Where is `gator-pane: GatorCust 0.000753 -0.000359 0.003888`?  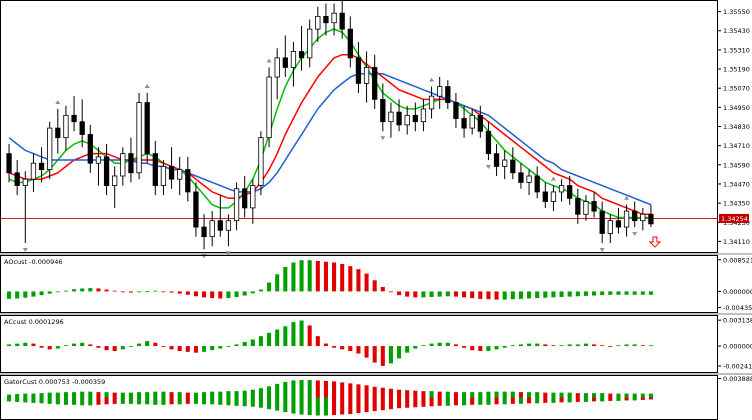
gator-pane: GatorCust 0.000753 -0.000359 0.003888 is located at coordinates (376, 397).